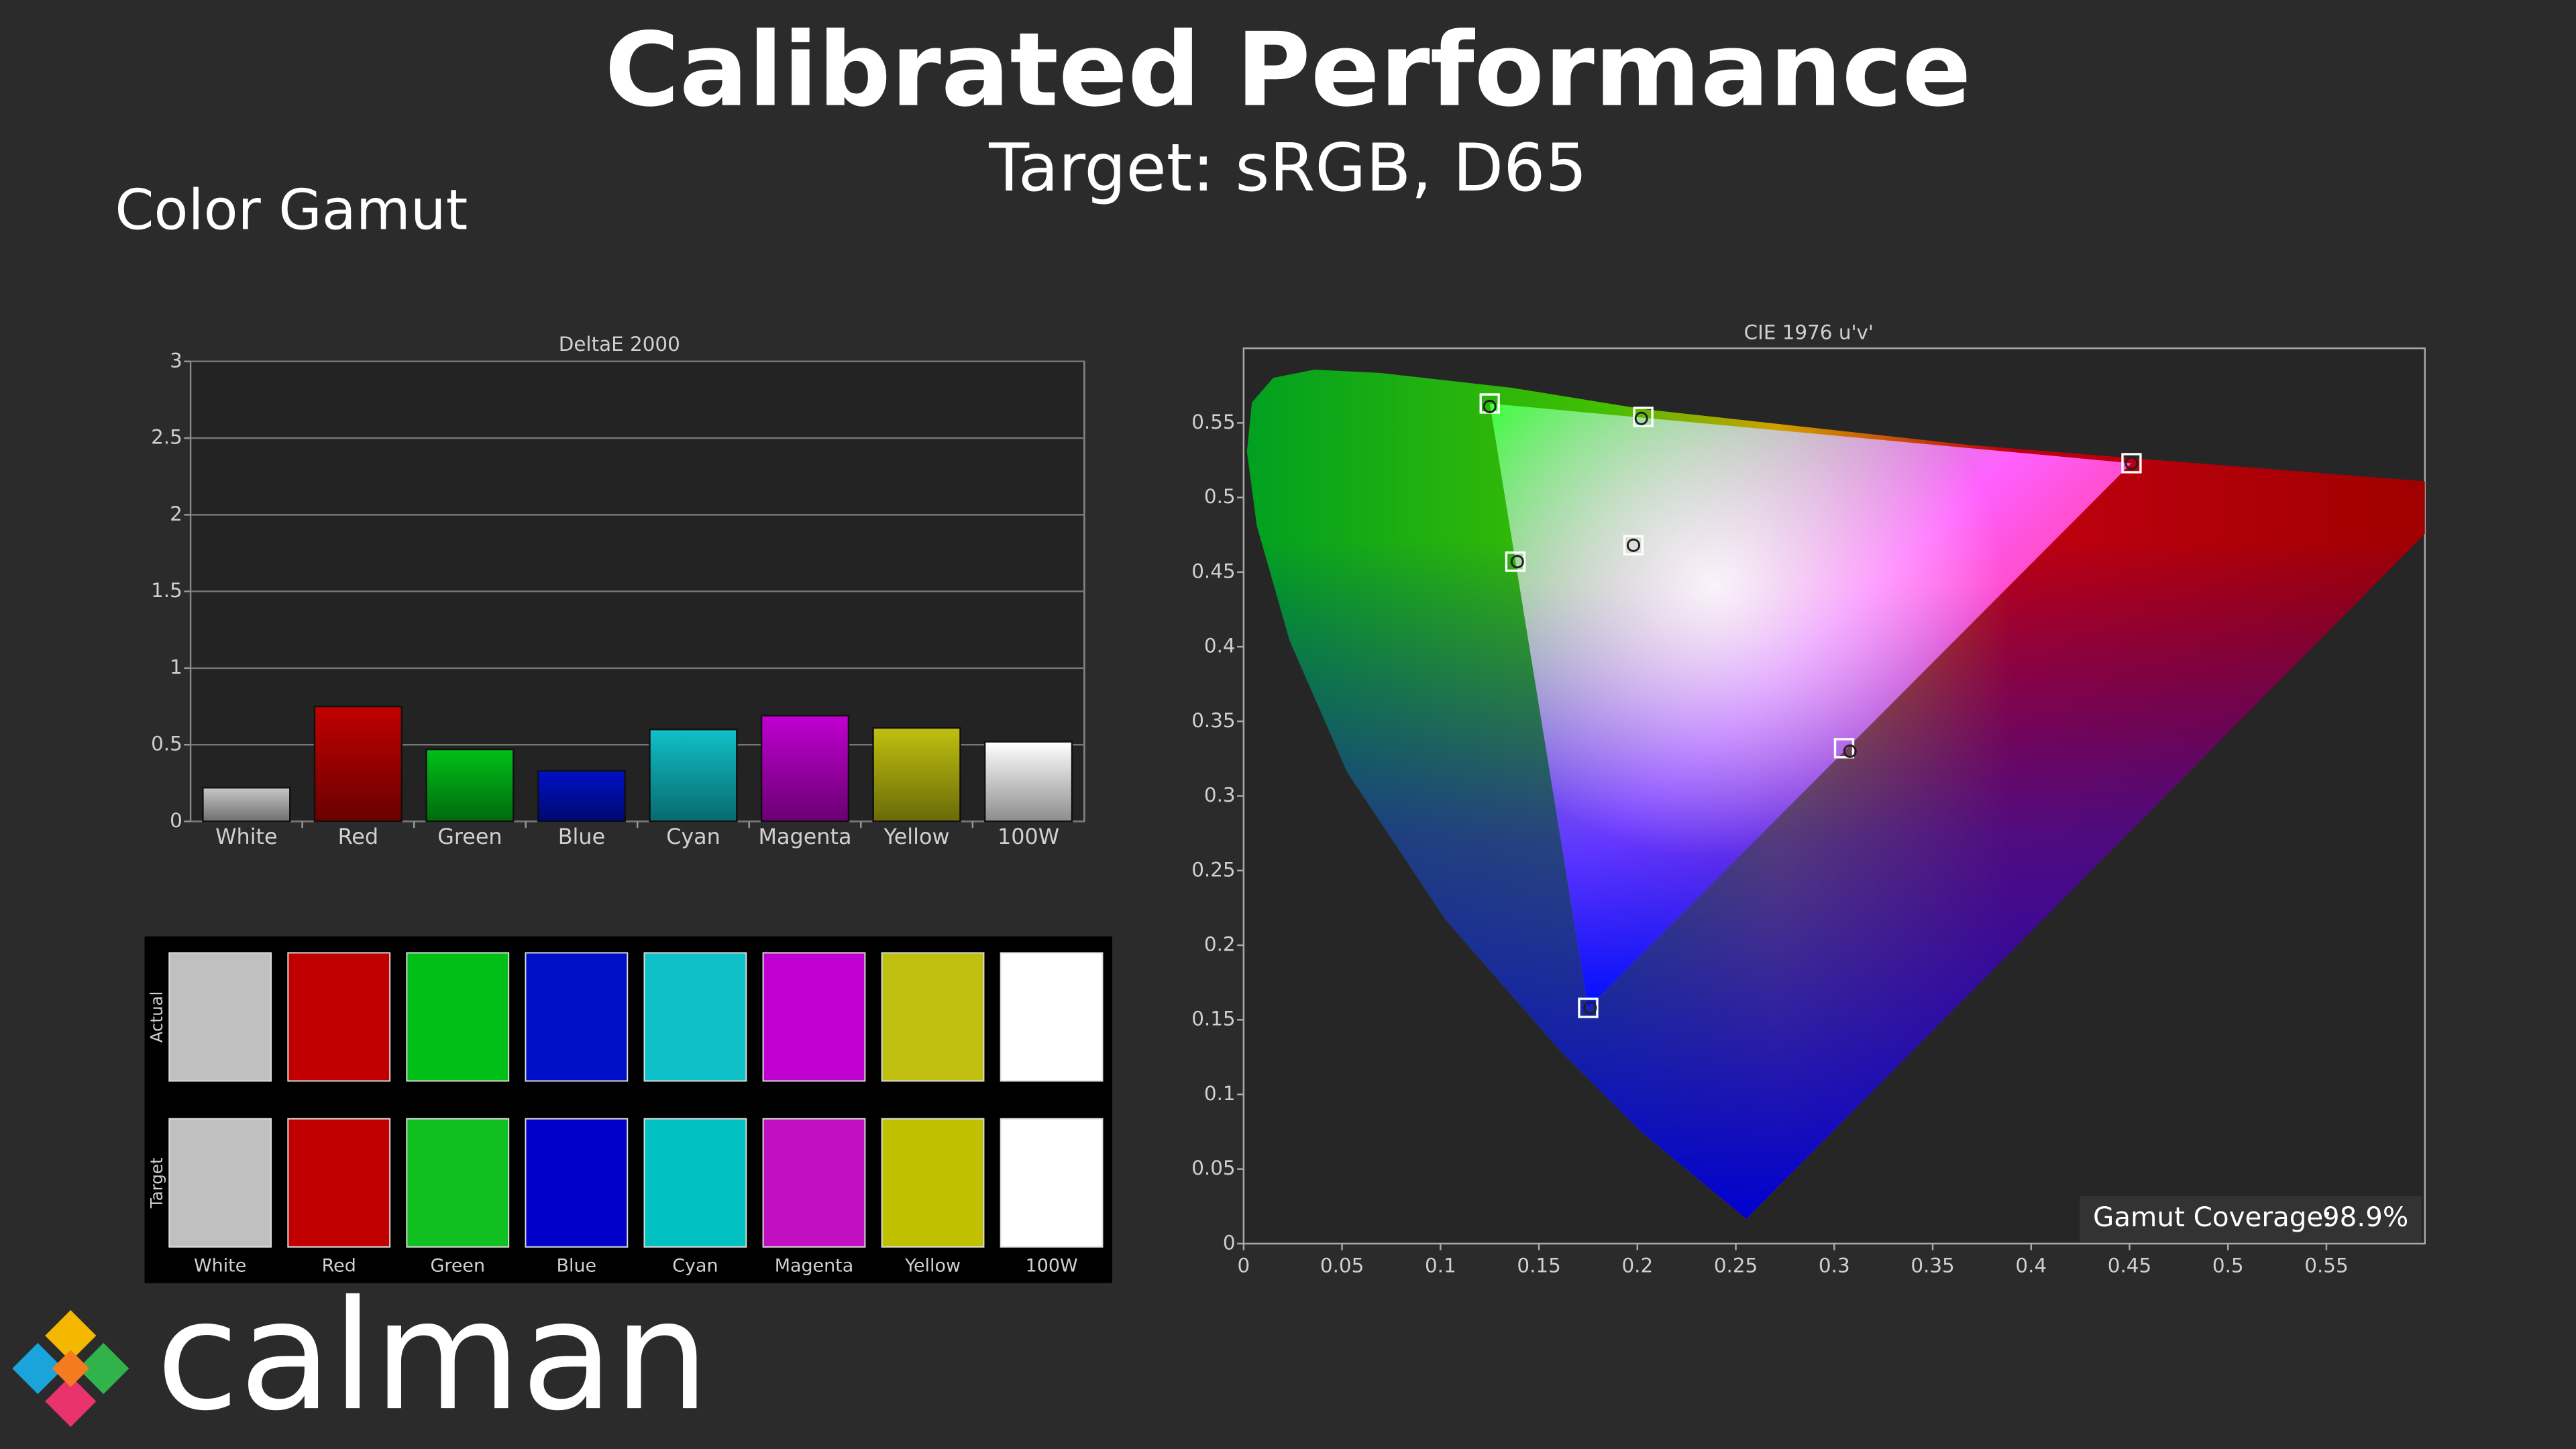 The image size is (2576, 1449). What do you see at coordinates (1220, 646) in the screenshot?
I see `y-tick-label: 0.4` at bounding box center [1220, 646].